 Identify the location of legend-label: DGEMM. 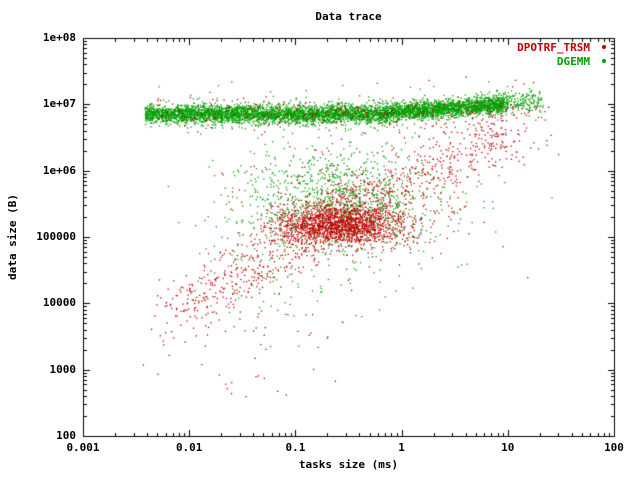
(573, 61).